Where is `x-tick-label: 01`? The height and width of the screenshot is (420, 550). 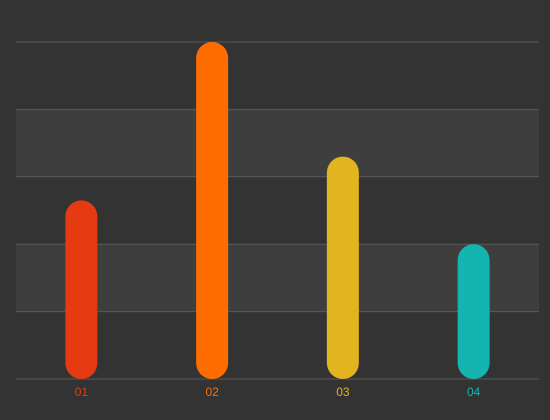
x-tick-label: 01 is located at coordinates (82, 392).